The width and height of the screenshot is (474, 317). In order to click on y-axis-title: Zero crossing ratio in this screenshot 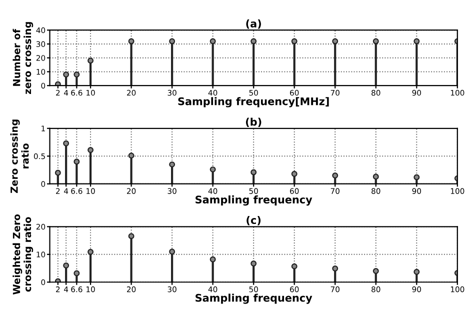, I will do `click(19, 156)`.